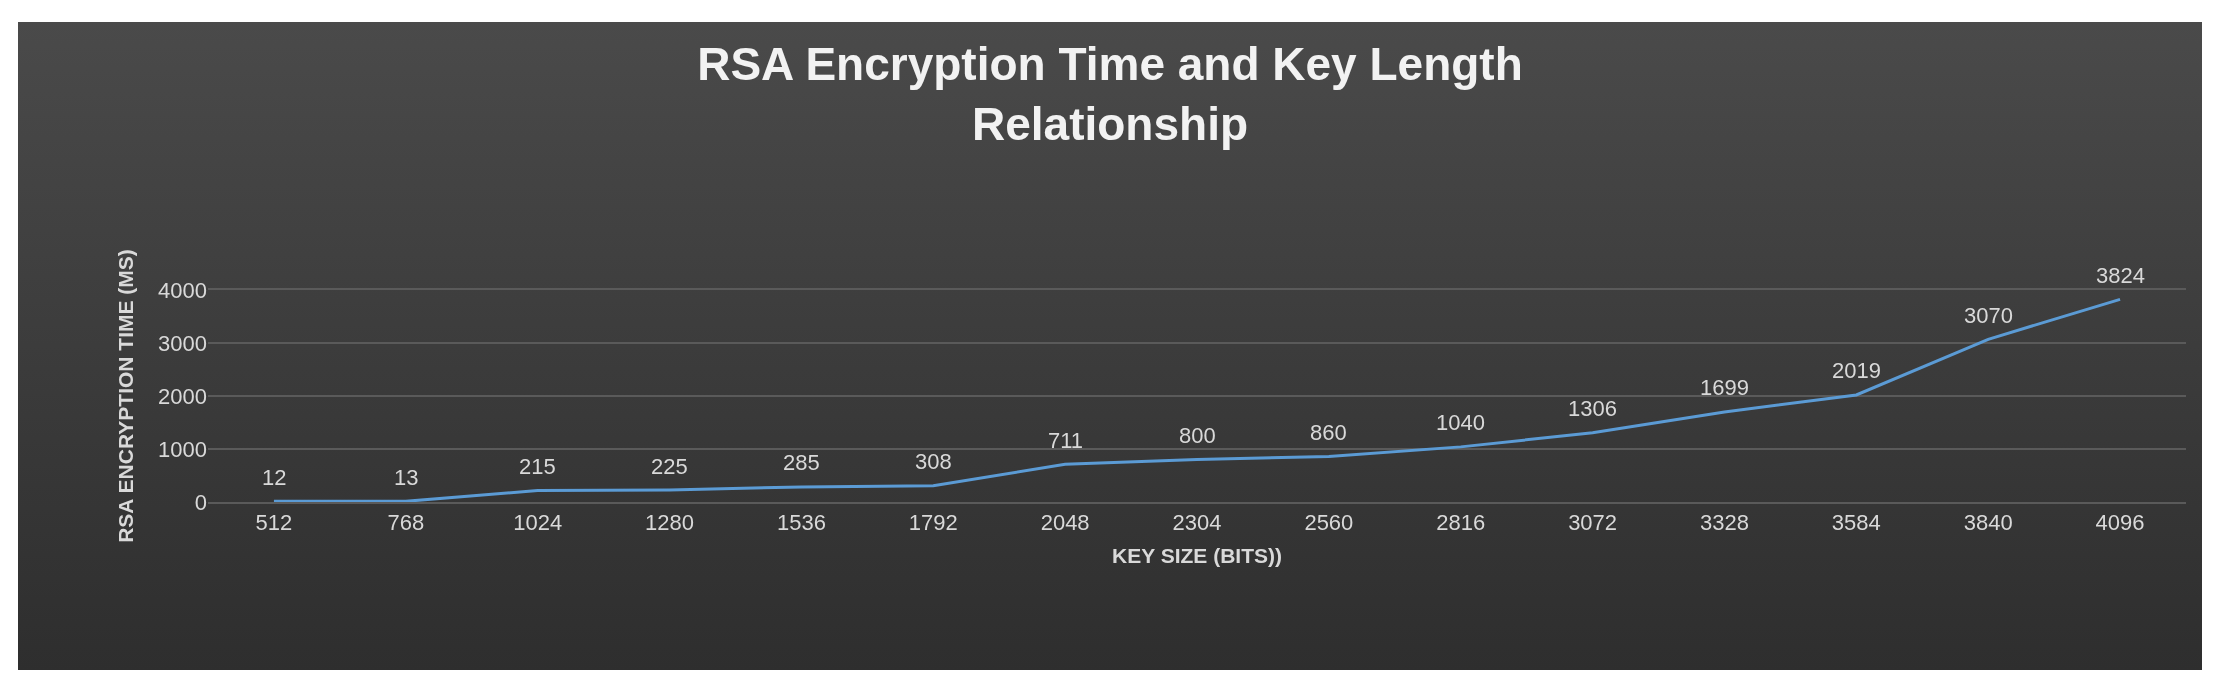  What do you see at coordinates (1110, 94) in the screenshot?
I see `chart-title: RSA Encryption Time and Key Length Relationship` at bounding box center [1110, 94].